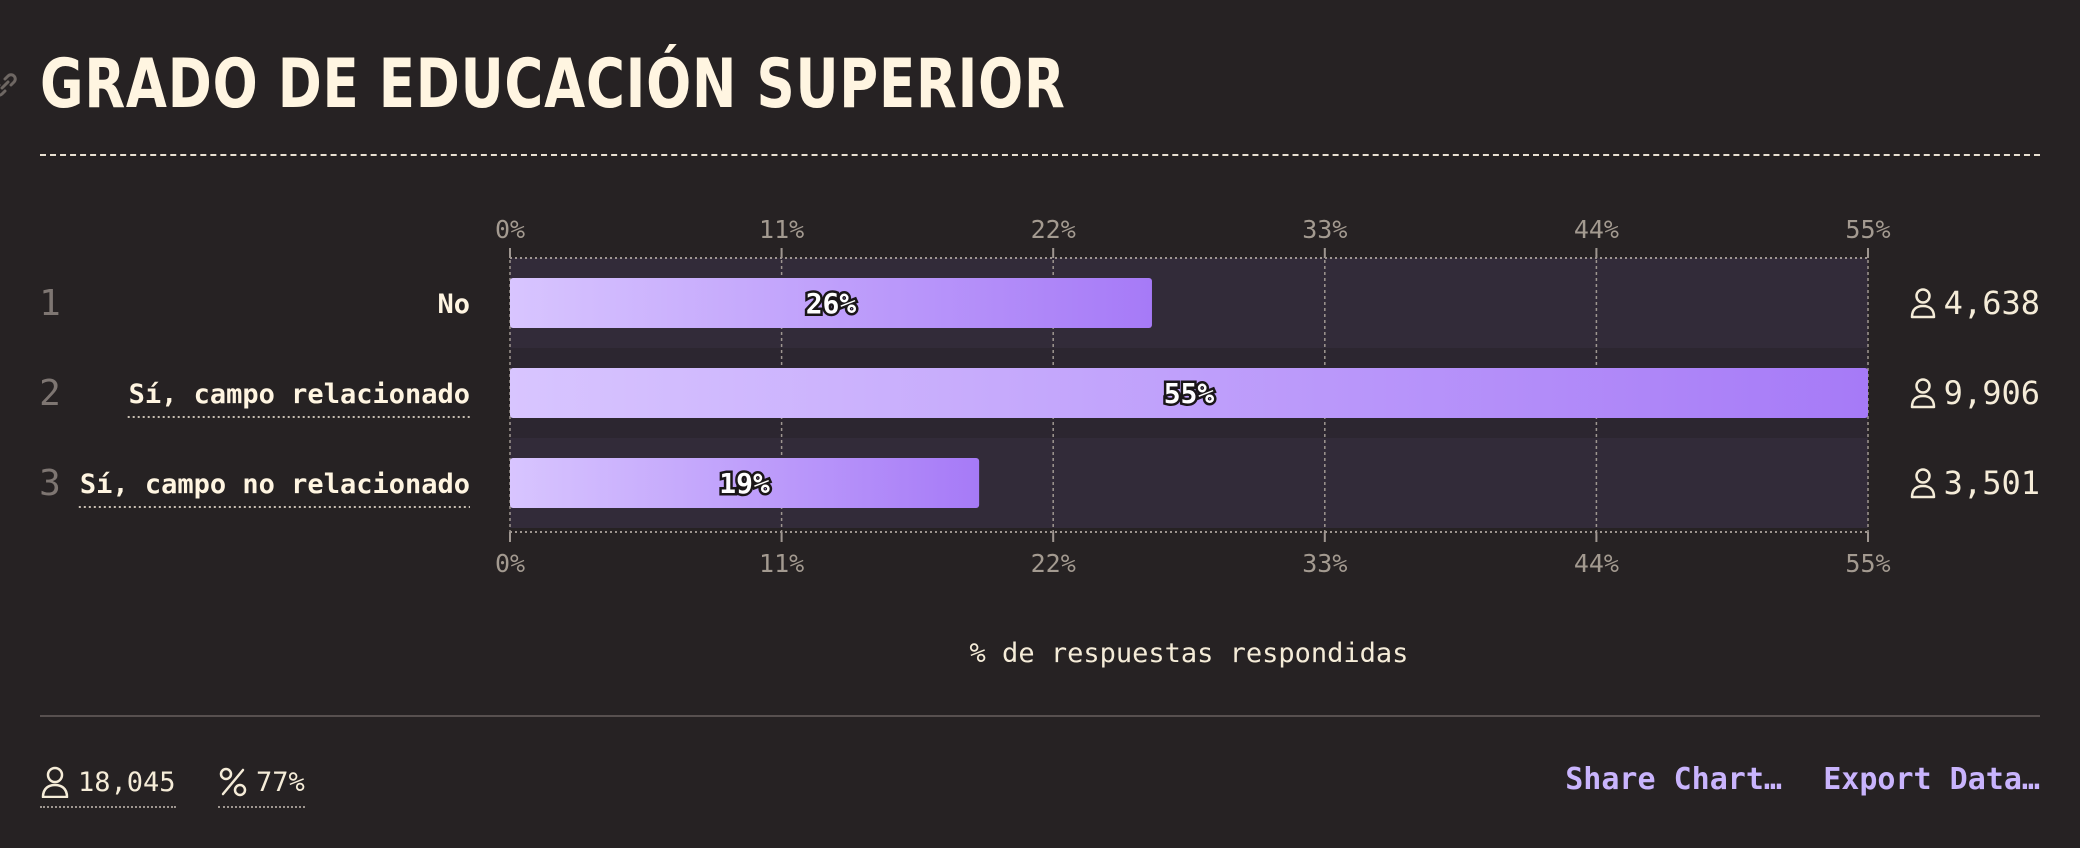  I want to click on category-label: Sí, campo no relacionado, so click(275, 484).